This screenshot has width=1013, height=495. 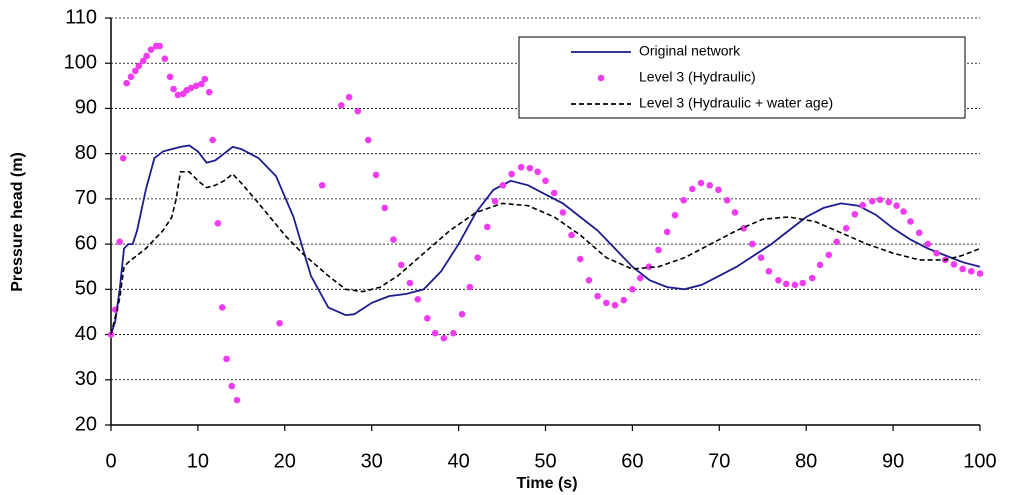 I want to click on x-tick-label: 50, so click(x=545, y=461).